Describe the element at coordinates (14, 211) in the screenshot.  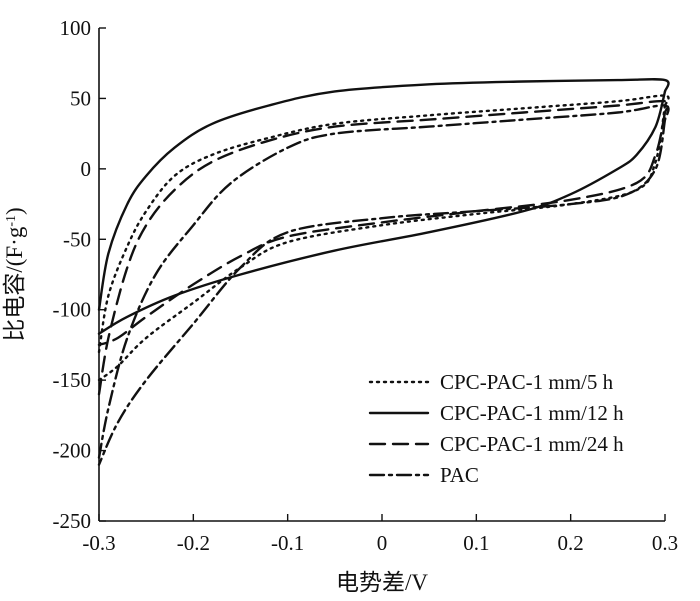
I see `y-axis-title-close: )` at that location.